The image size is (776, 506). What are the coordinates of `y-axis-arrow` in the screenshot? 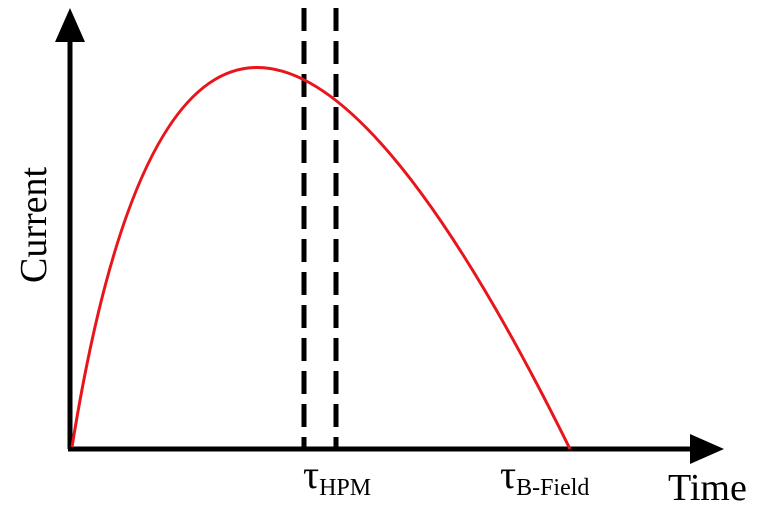 It's located at (70, 25).